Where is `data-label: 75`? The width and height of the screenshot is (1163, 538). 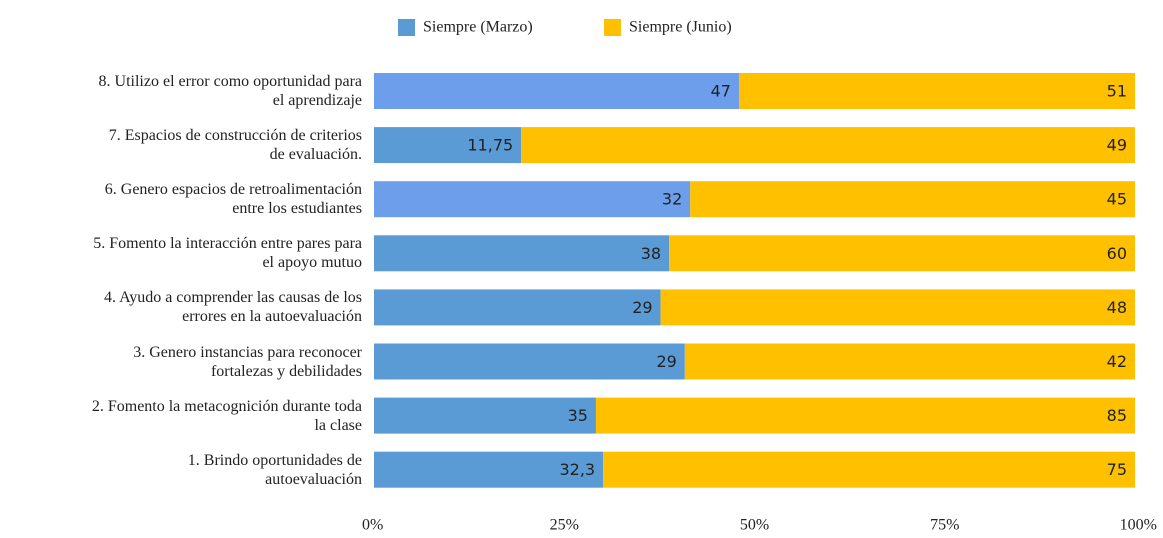 data-label: 75 is located at coordinates (1117, 469).